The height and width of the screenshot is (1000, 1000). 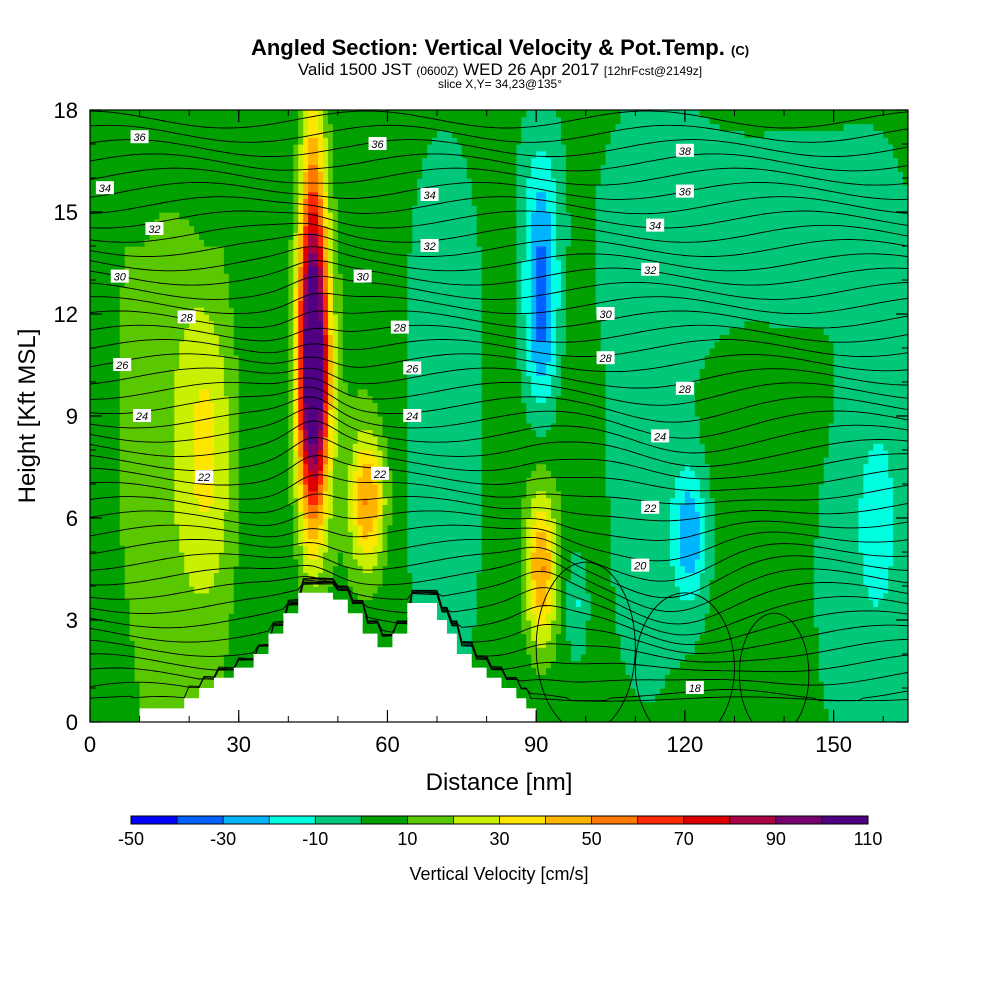 I want to click on colorbar: -50 -30 -10 10 30 50 70 90 110, so click(x=500, y=832).